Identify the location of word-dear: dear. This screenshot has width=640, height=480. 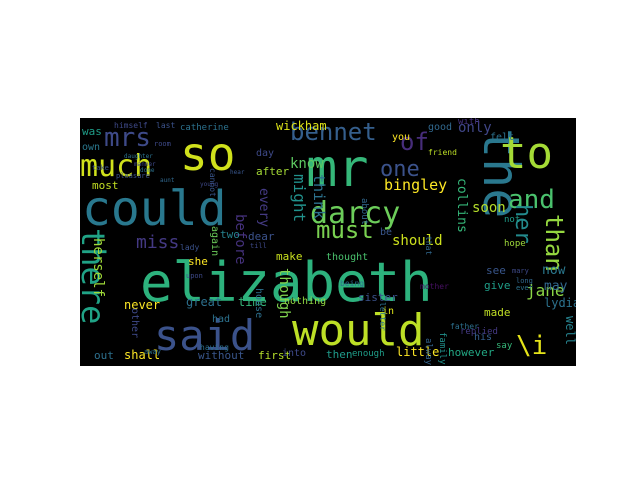
(261, 236).